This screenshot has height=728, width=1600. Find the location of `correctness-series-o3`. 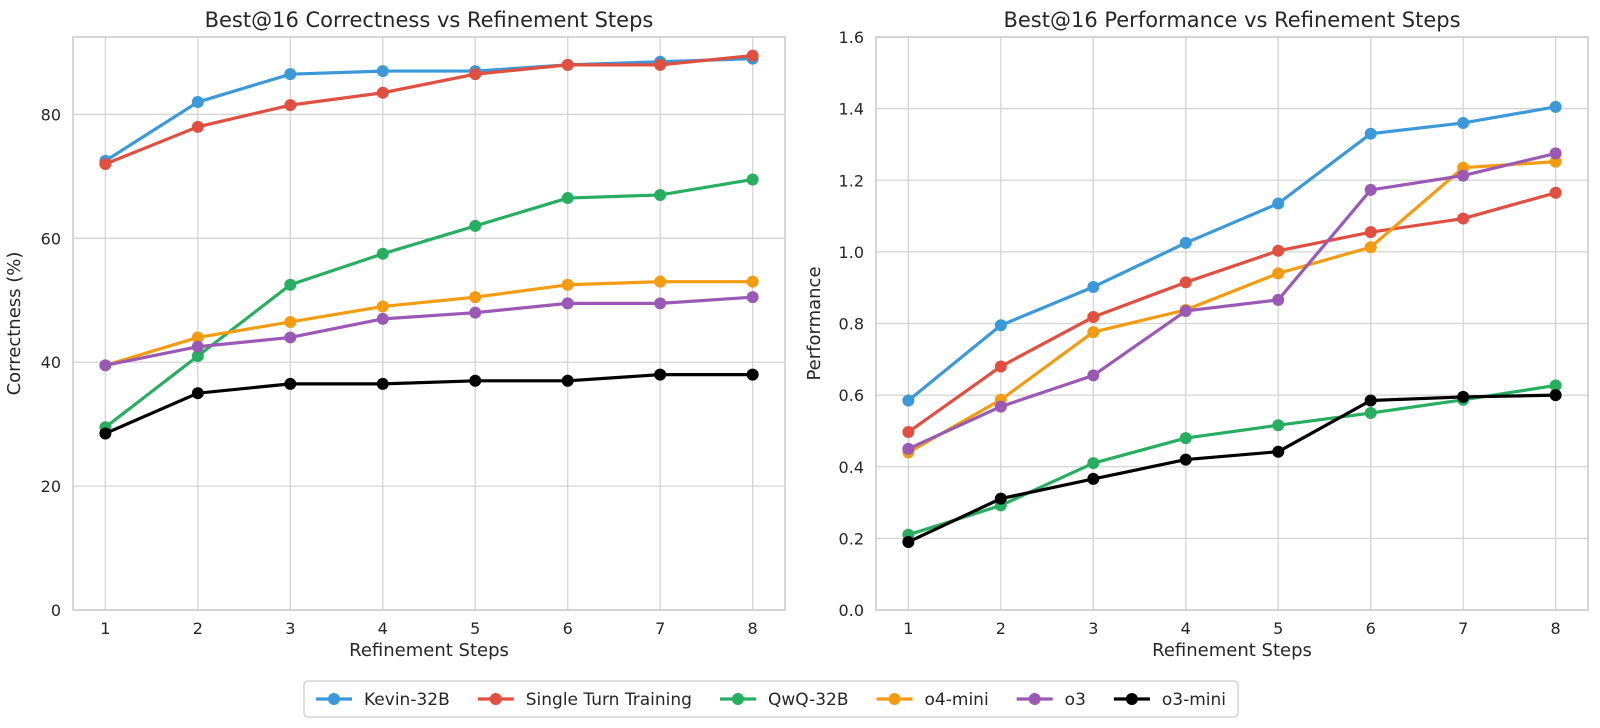

correctness-series-o3 is located at coordinates (429, 331).